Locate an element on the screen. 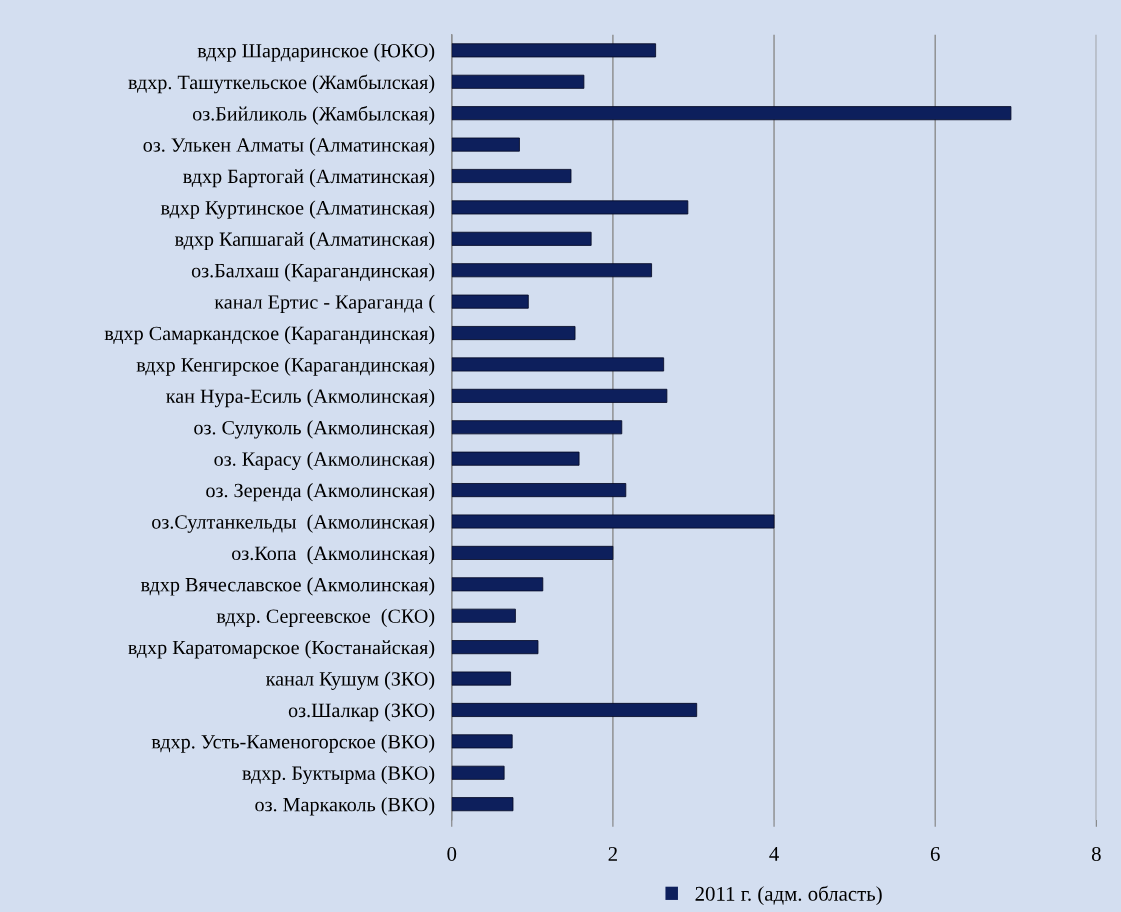 The image size is (1121, 912). y-tick-label: вдхр Капшагай (Алматинская) is located at coordinates (304, 241).